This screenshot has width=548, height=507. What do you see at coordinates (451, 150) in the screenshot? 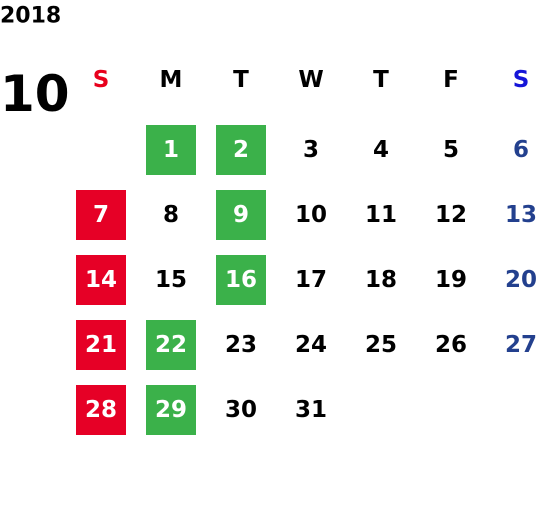
I see `day-number: 5` at bounding box center [451, 150].